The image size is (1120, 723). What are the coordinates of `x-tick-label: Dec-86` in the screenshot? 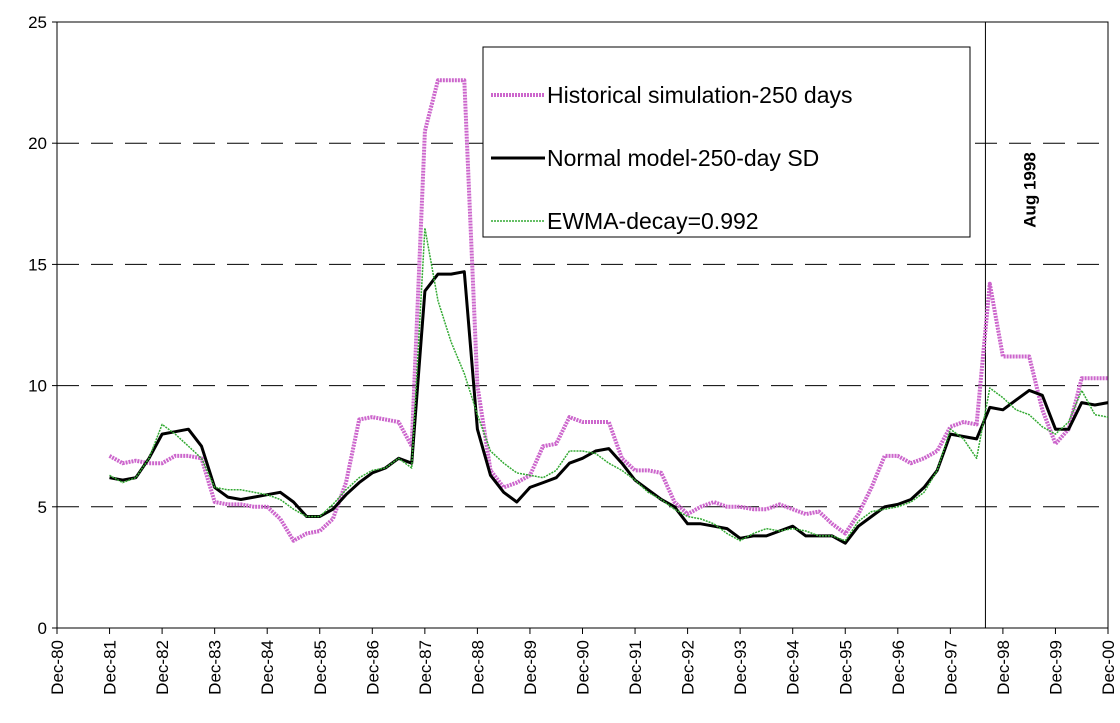 It's located at (372, 667).